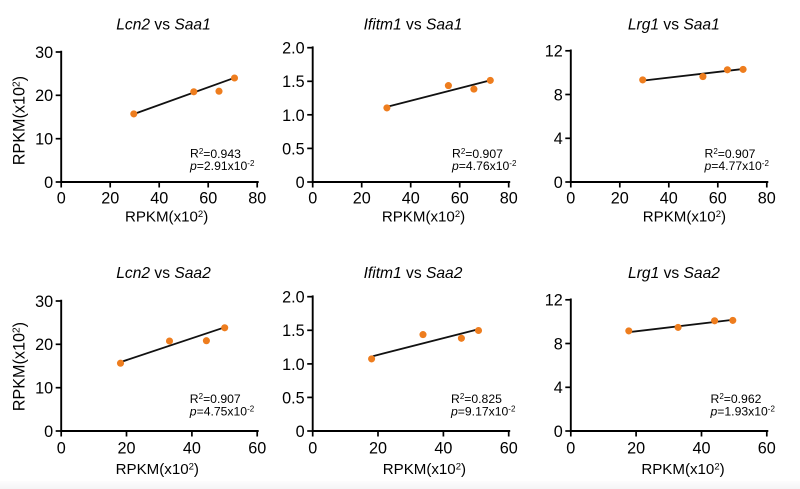  I want to click on svg-text: R2=0.943, so click(215, 154).